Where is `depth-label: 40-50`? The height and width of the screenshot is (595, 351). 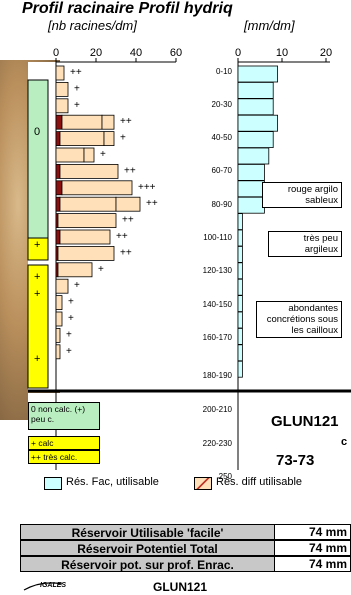 depth-label: 40-50 is located at coordinates (222, 137).